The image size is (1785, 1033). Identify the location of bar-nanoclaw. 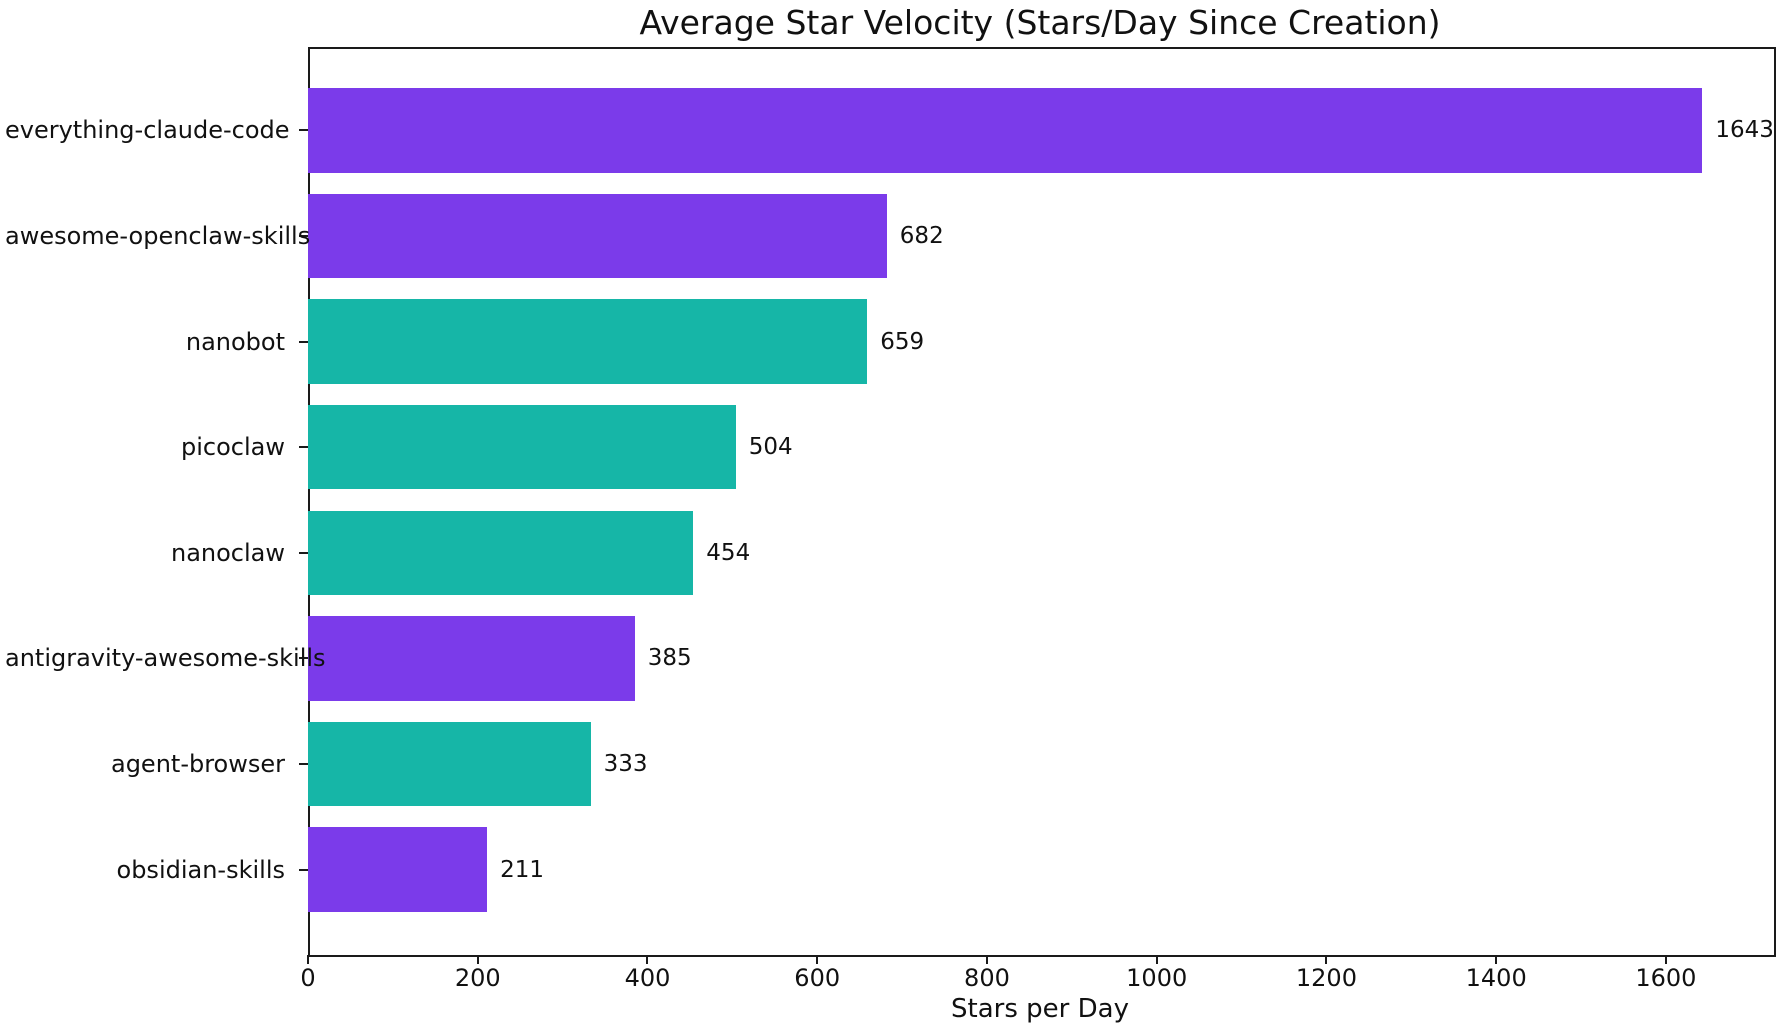
(501, 553).